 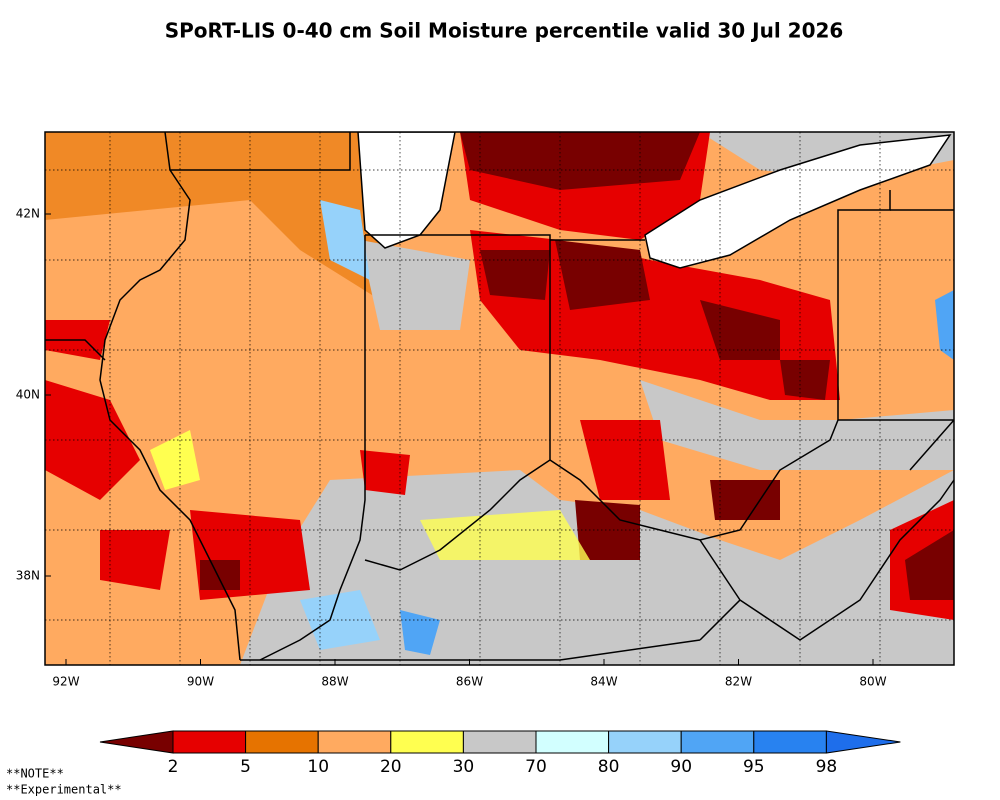 What do you see at coordinates (464, 767) in the screenshot?
I see `colorbar-label: 30` at bounding box center [464, 767].